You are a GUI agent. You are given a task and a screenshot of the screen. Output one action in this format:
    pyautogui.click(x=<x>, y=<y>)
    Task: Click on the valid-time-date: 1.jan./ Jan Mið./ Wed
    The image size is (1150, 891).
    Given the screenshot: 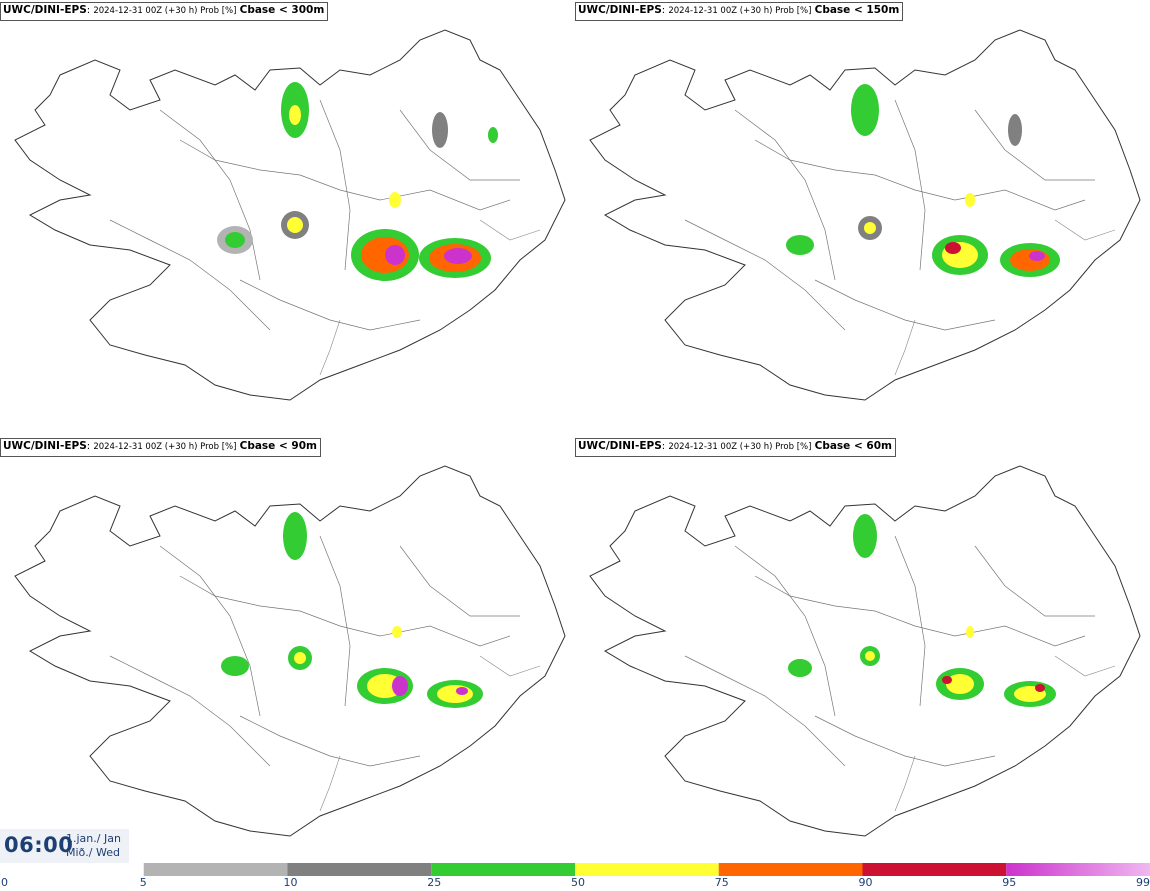 What is the action you would take?
    pyautogui.click(x=93, y=846)
    